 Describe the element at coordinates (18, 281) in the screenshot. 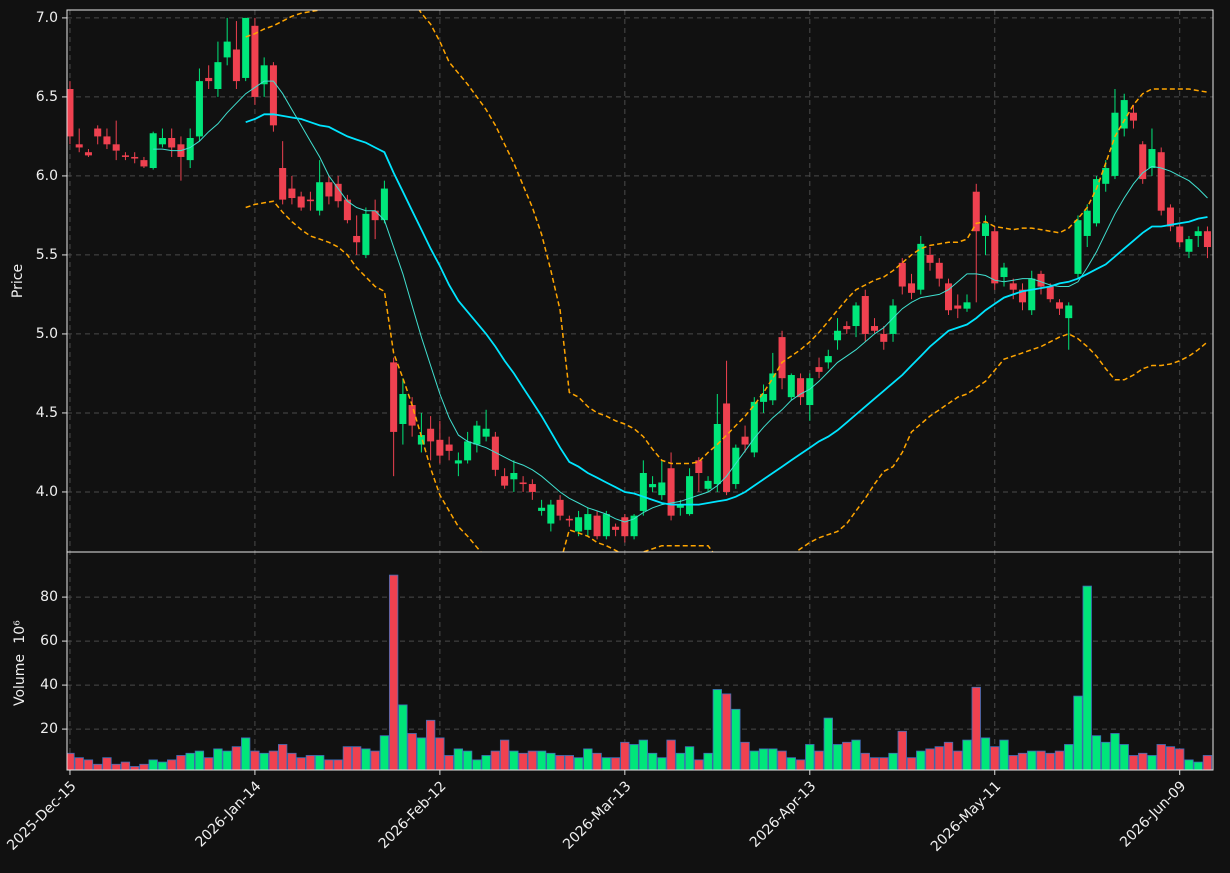

I see `price-axis-label: Price` at that location.